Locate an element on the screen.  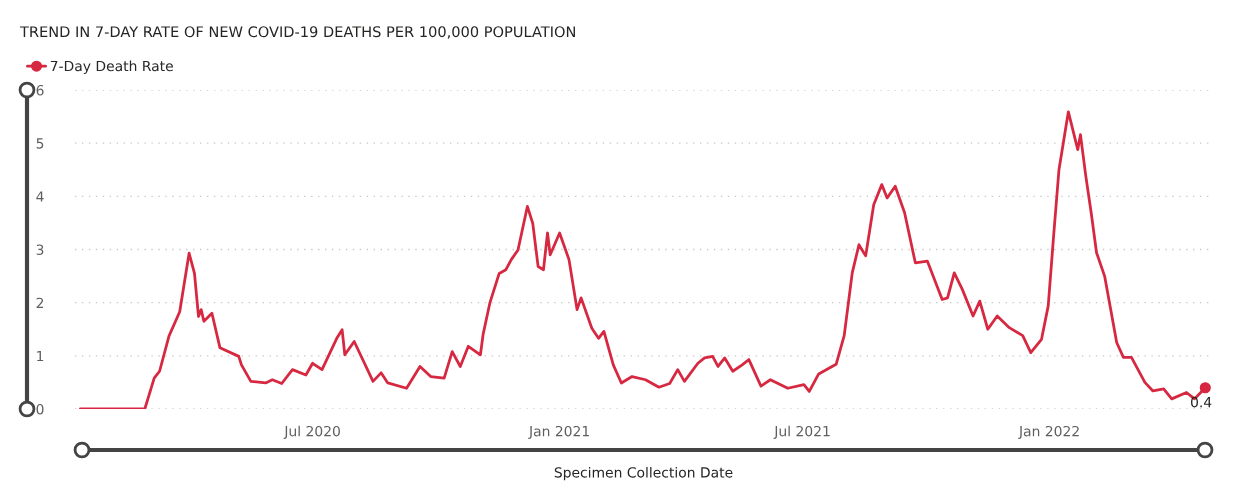
y-tick-label: 0 is located at coordinates (40, 409).